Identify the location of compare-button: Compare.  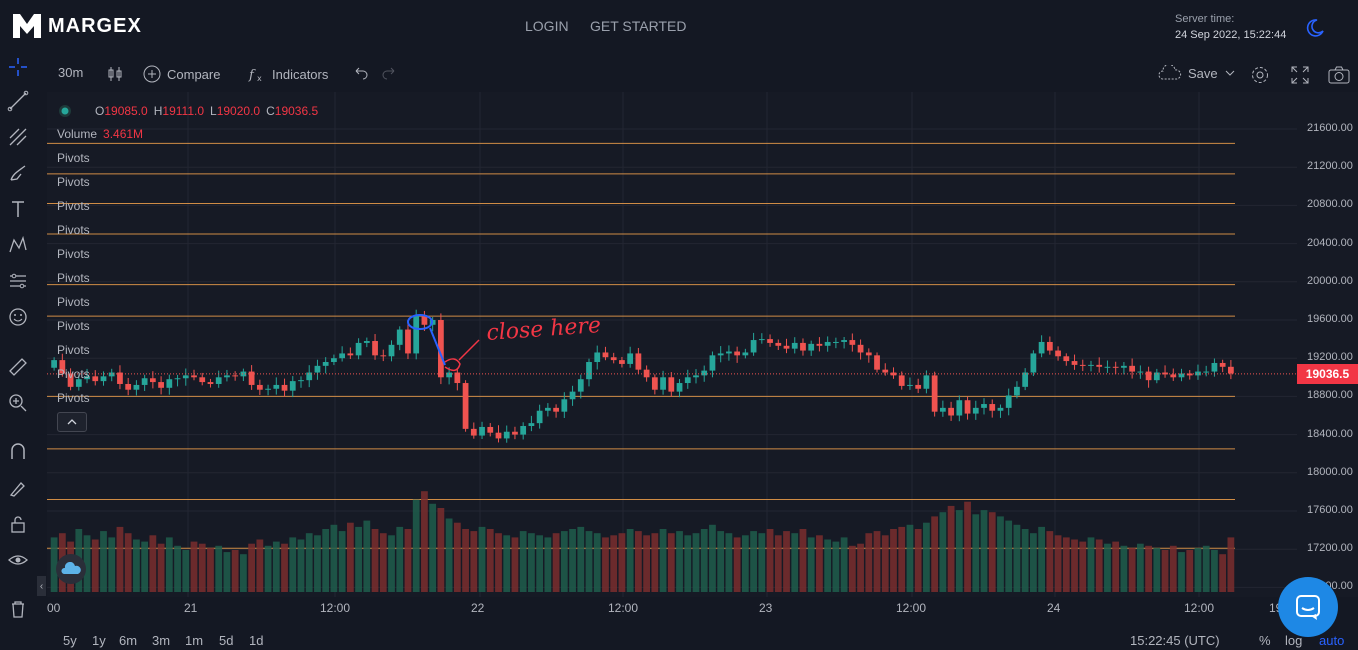
(181, 74).